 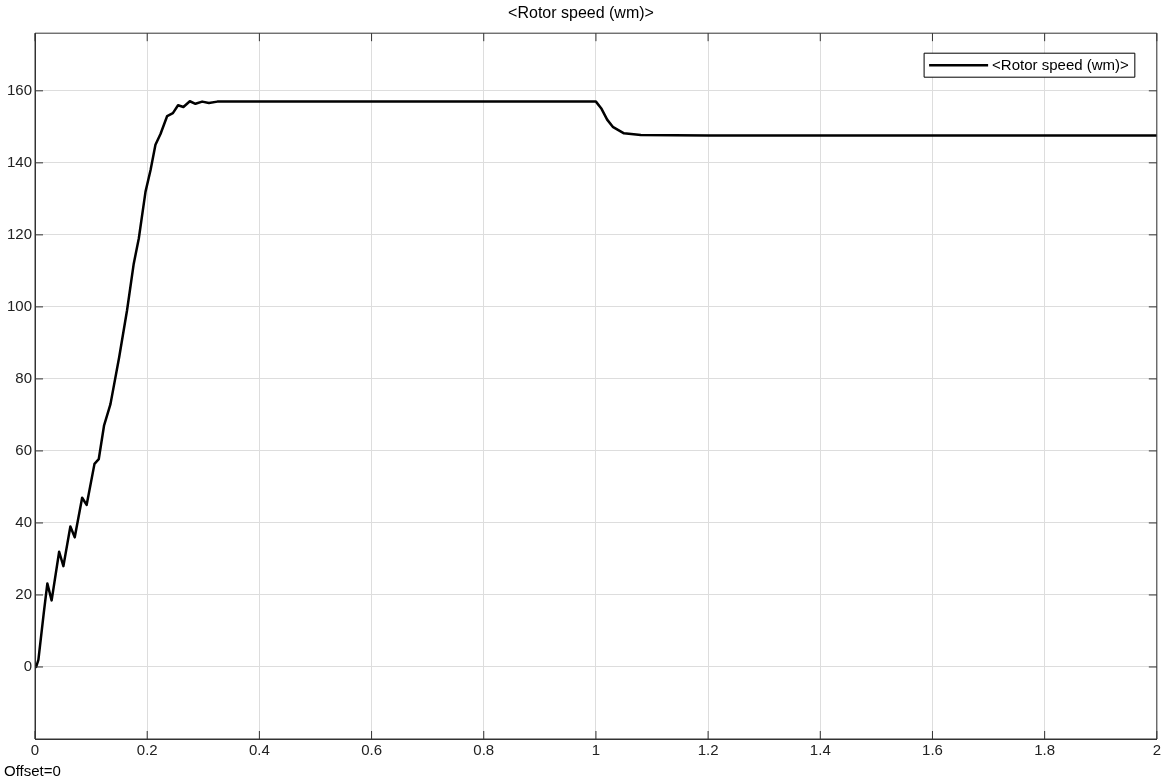 I want to click on y-tick-label: 80, so click(x=24, y=378).